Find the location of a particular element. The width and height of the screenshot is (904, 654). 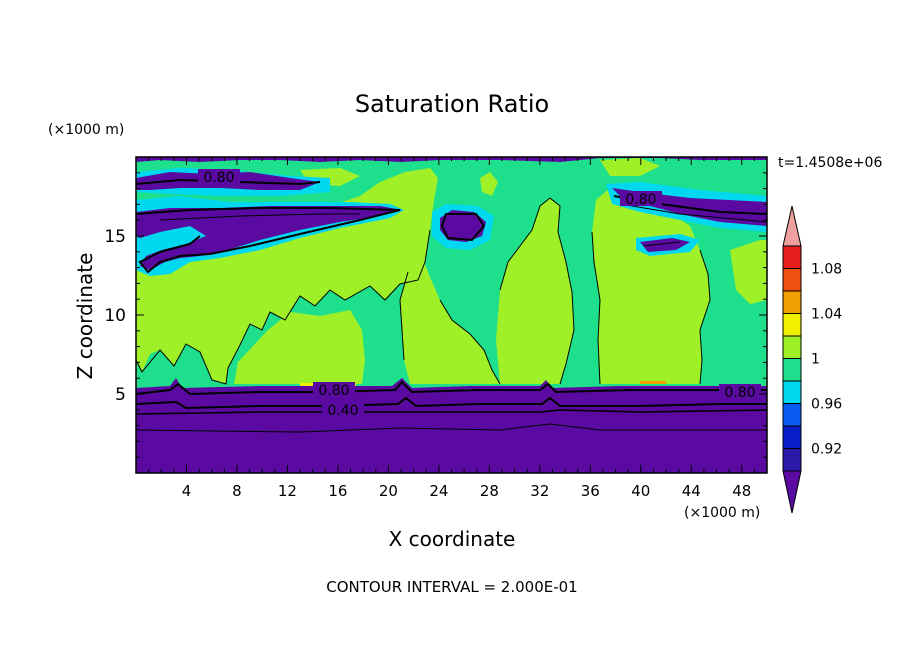

colorbar-label: 0.96 is located at coordinates (826, 405).